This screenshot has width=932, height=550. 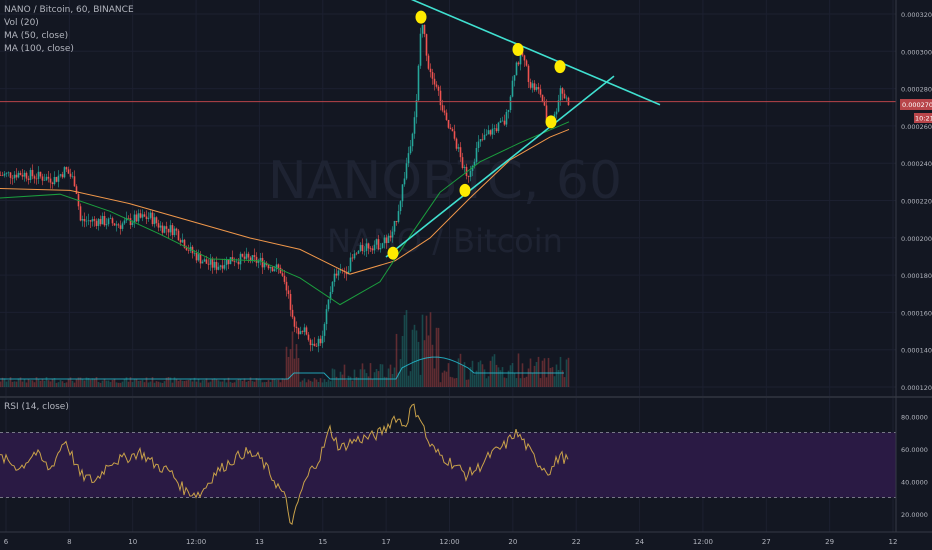 I want to click on time-tick-label: 20, so click(x=512, y=542).